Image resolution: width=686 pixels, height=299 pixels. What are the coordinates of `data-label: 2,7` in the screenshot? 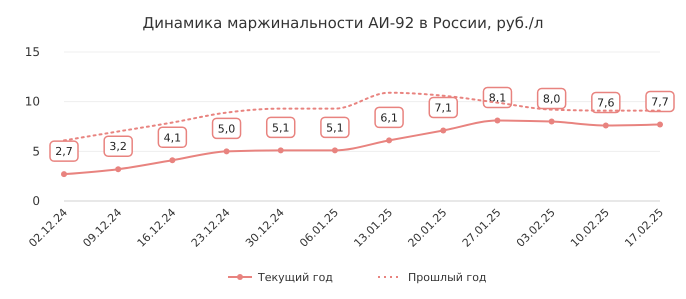 It's located at (64, 151).